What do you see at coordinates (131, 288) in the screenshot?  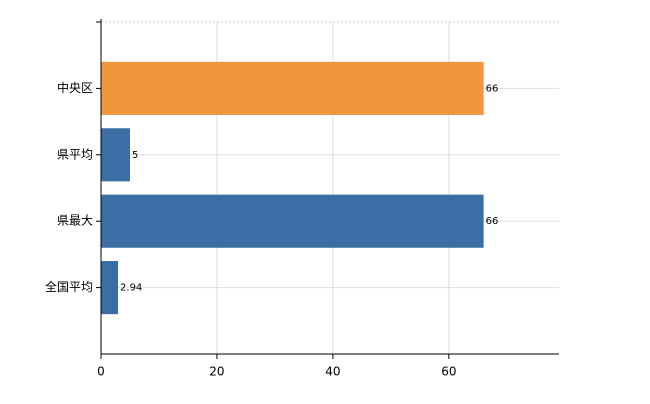 I see `value-label: 2.94` at bounding box center [131, 288].